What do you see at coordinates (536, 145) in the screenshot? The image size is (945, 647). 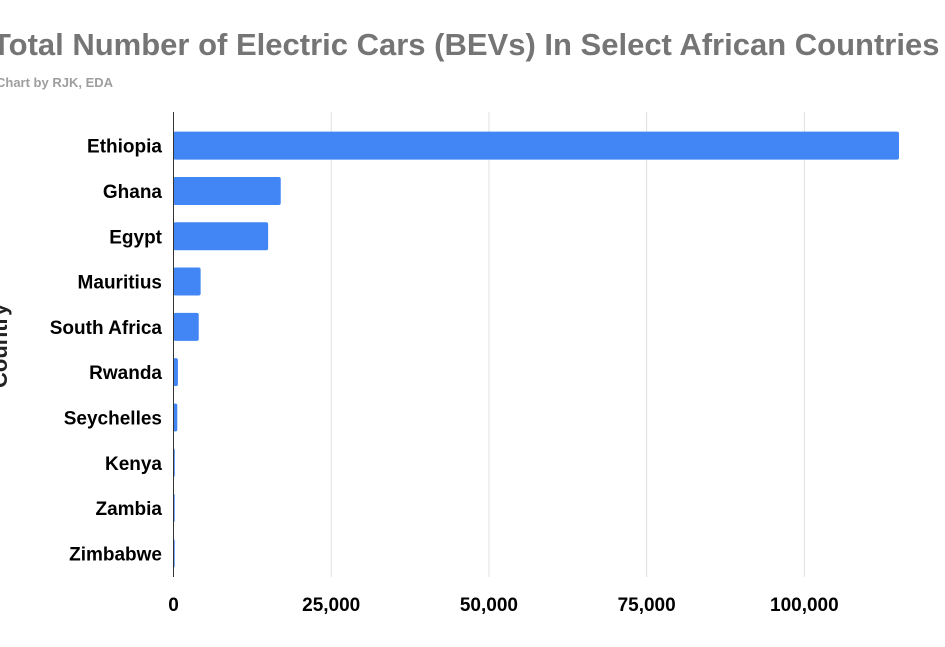 I see `bar-ethiopia` at bounding box center [536, 145].